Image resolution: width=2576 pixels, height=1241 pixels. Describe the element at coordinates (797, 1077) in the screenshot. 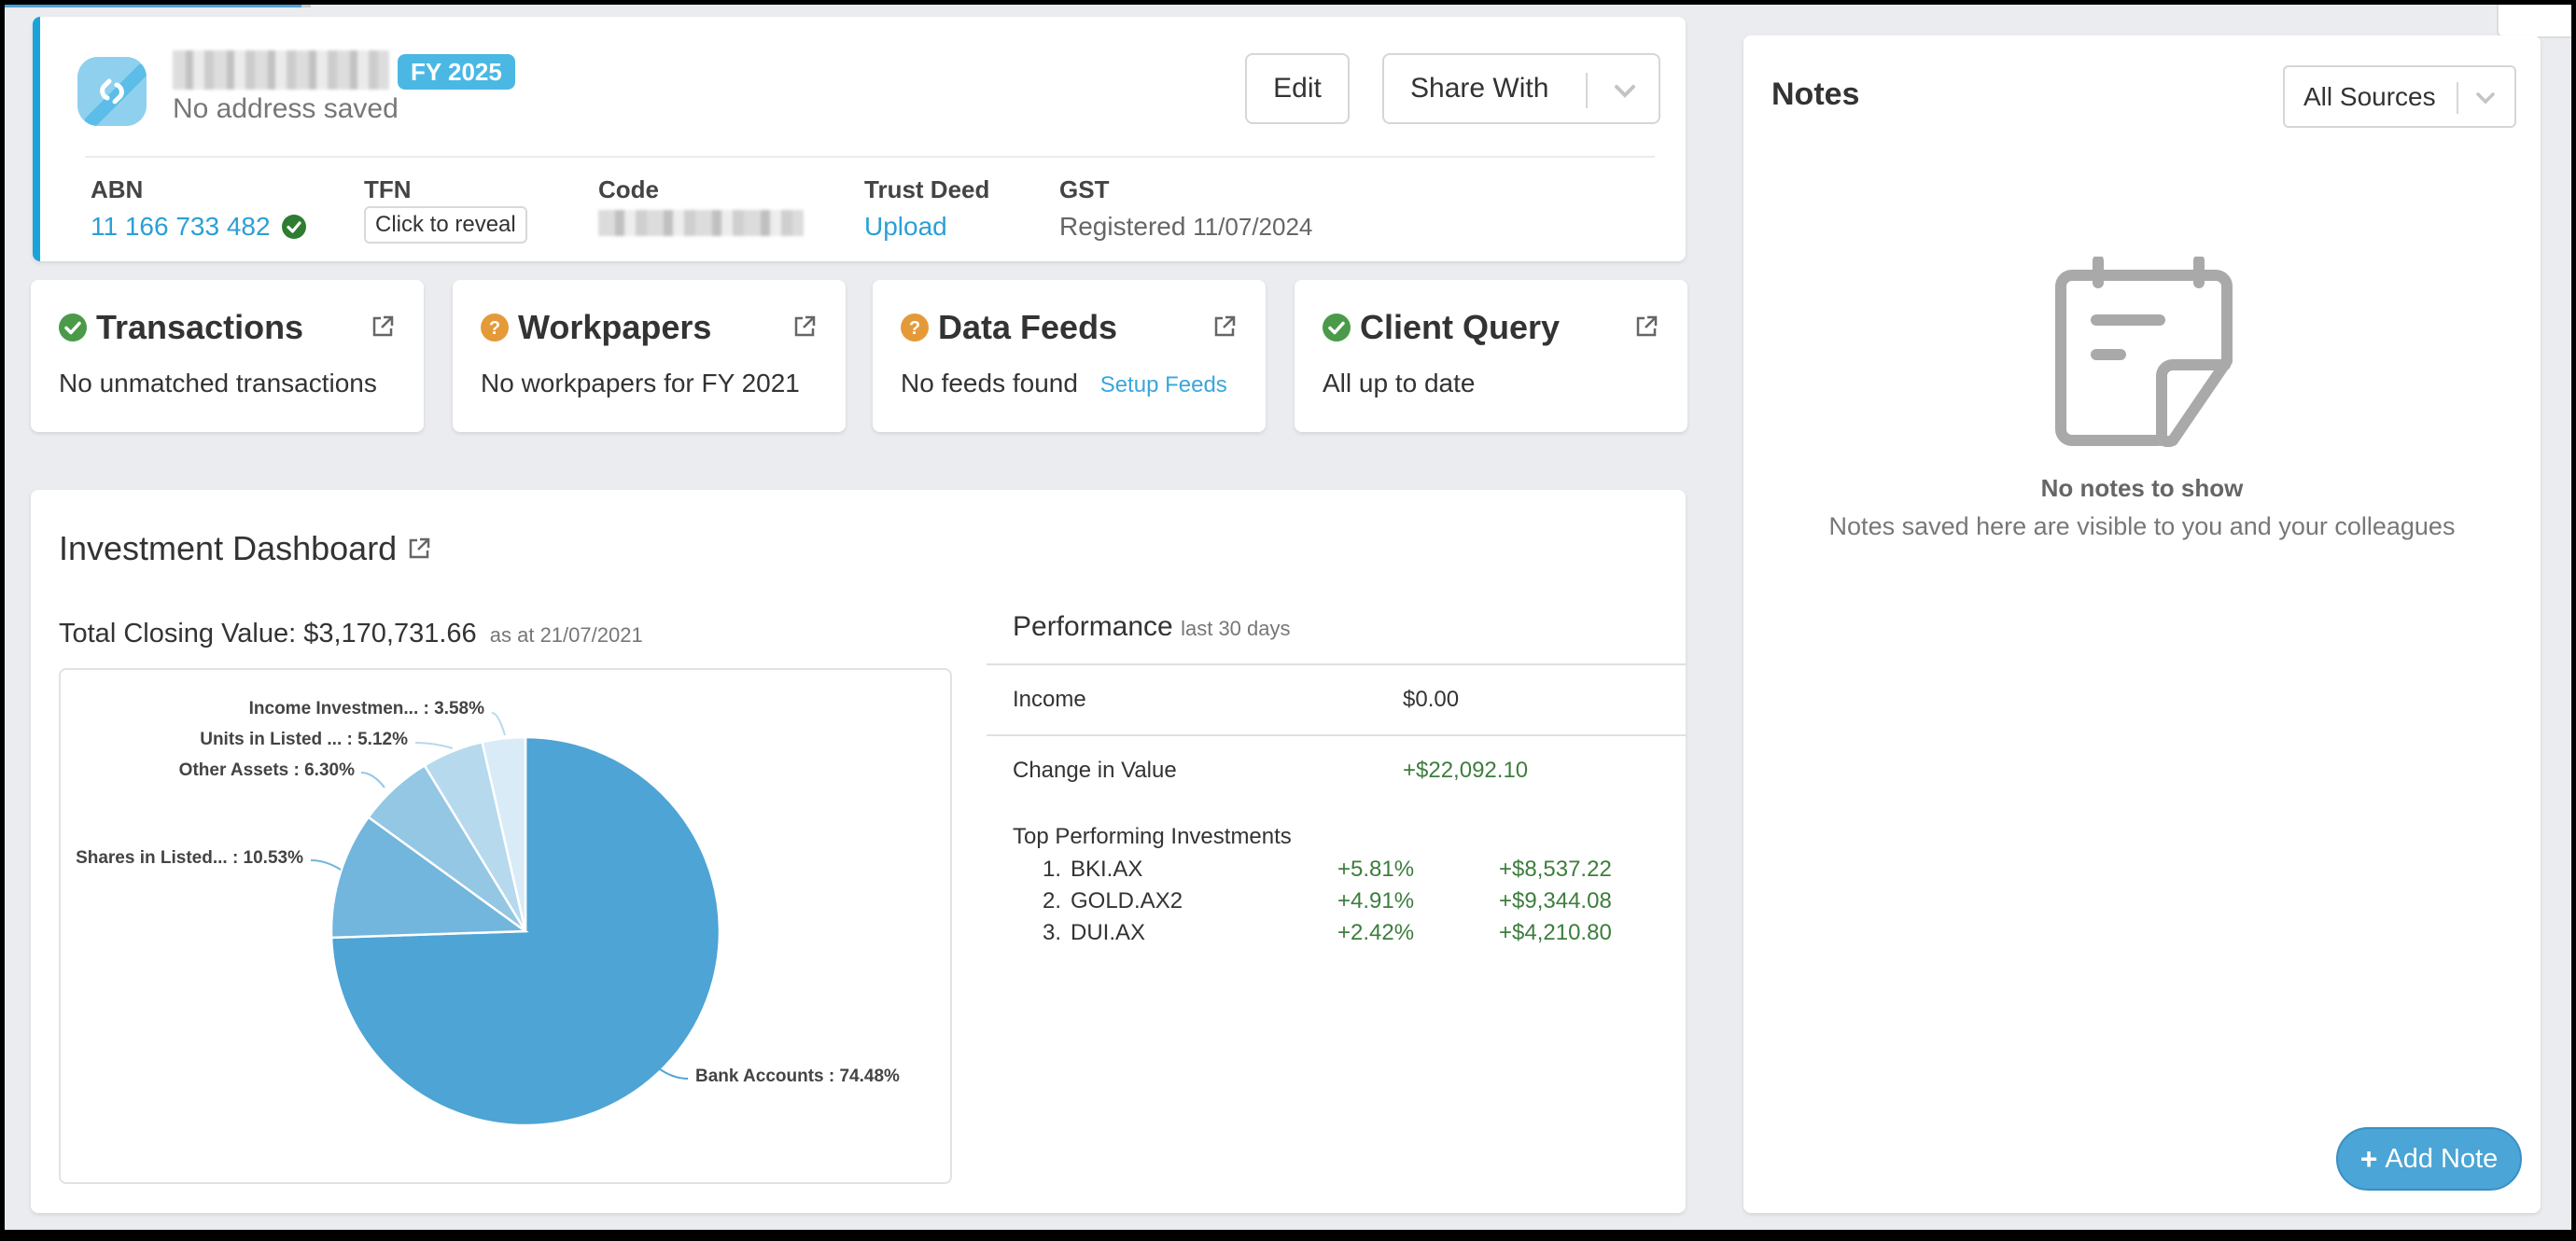

I see `pie-data-label: Bank Accounts : 74.48%` at that location.